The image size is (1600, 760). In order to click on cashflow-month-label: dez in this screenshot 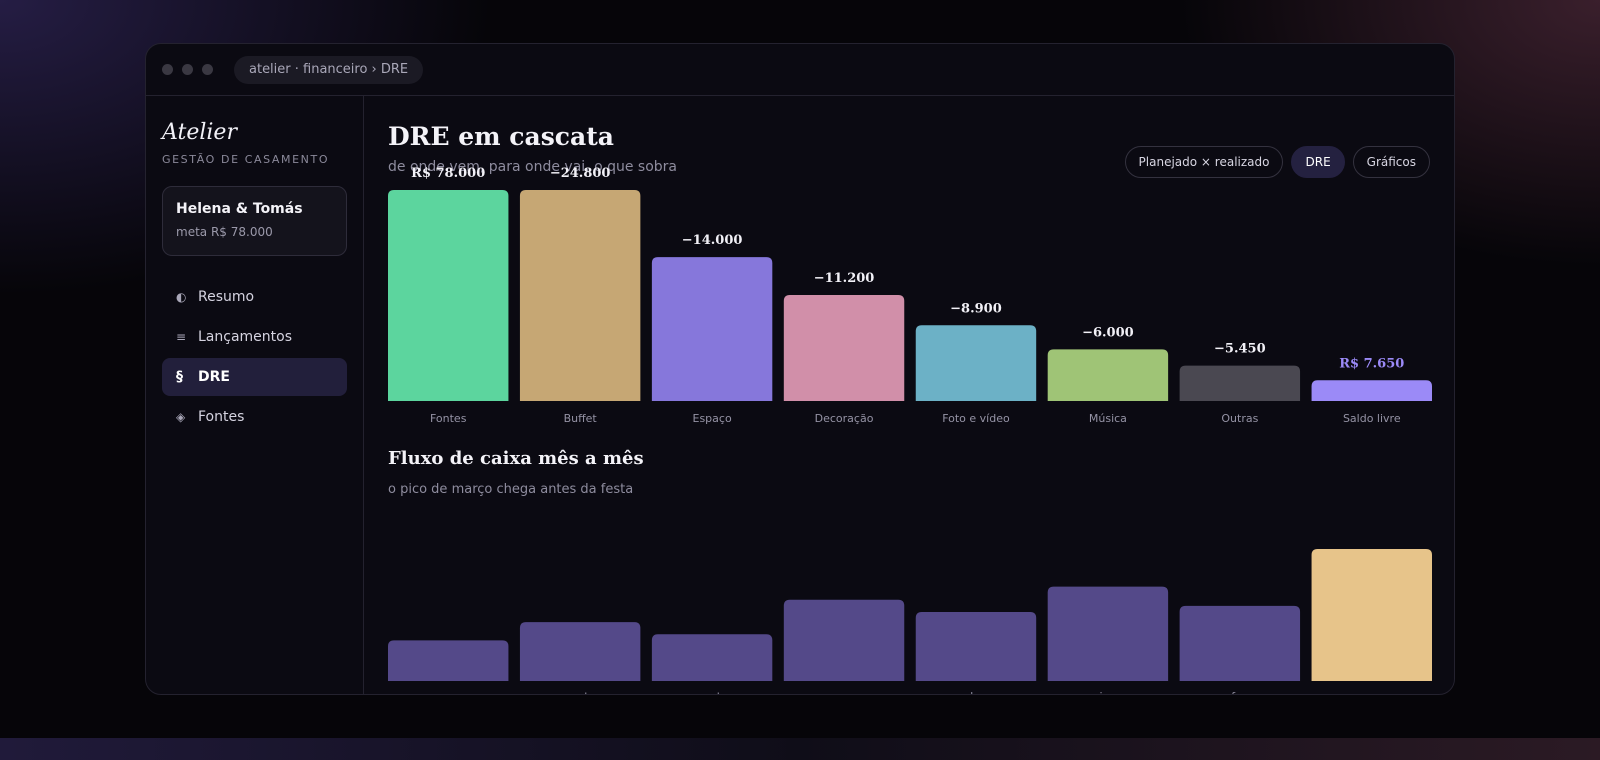, I will do `click(976, 692)`.